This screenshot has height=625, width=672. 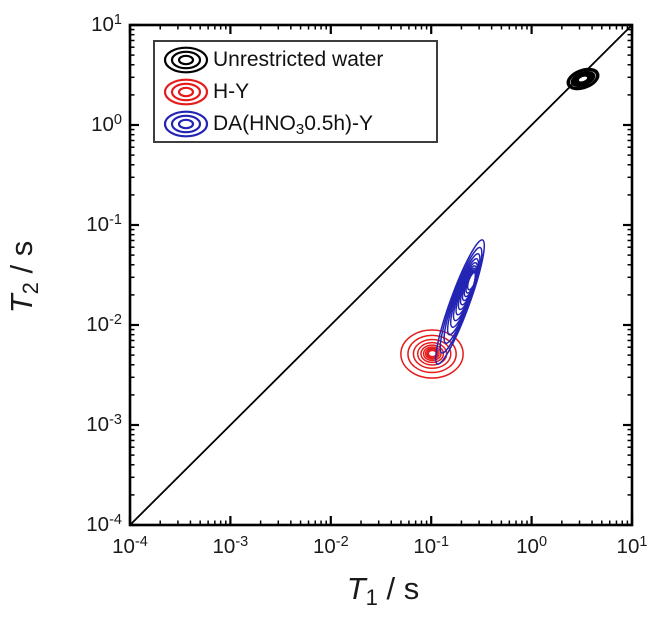 I want to click on y-tick-label-10e-4: 10⁻⁴, so click(x=104, y=524).